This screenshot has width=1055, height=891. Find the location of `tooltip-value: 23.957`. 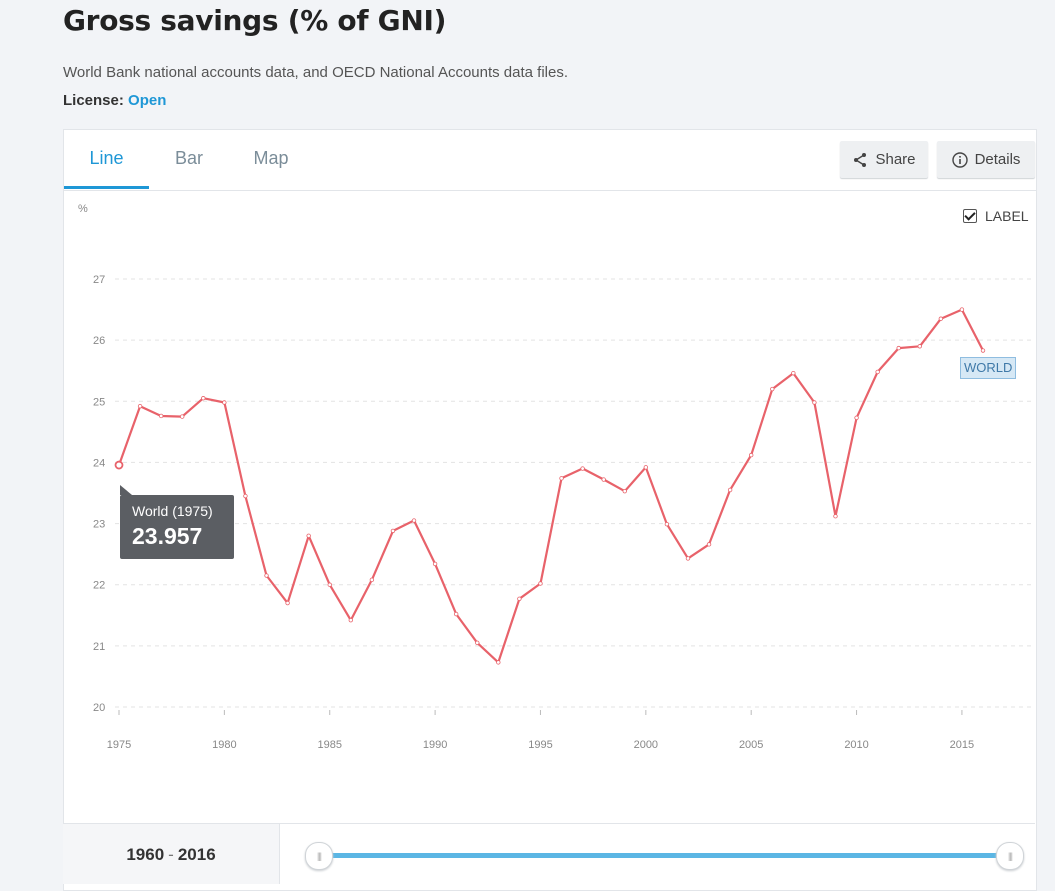

tooltip-value: 23.957 is located at coordinates (167, 536).